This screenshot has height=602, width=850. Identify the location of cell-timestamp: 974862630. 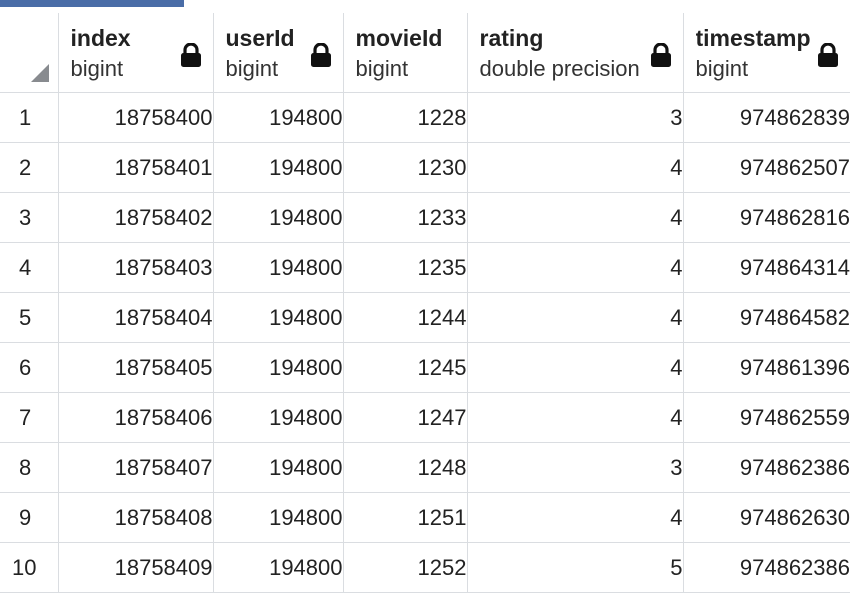
(766, 517).